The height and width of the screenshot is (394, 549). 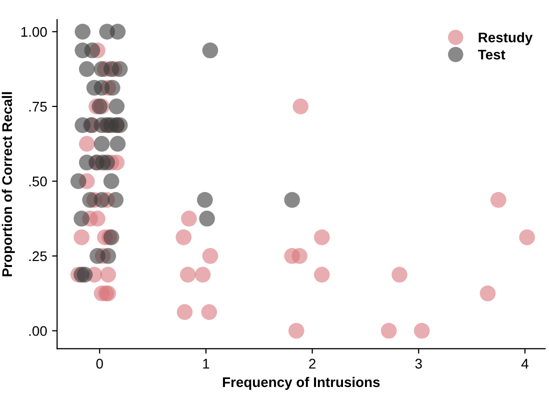 What do you see at coordinates (301, 383) in the screenshot?
I see `x-axis-title: Frequency of Intrusions` at bounding box center [301, 383].